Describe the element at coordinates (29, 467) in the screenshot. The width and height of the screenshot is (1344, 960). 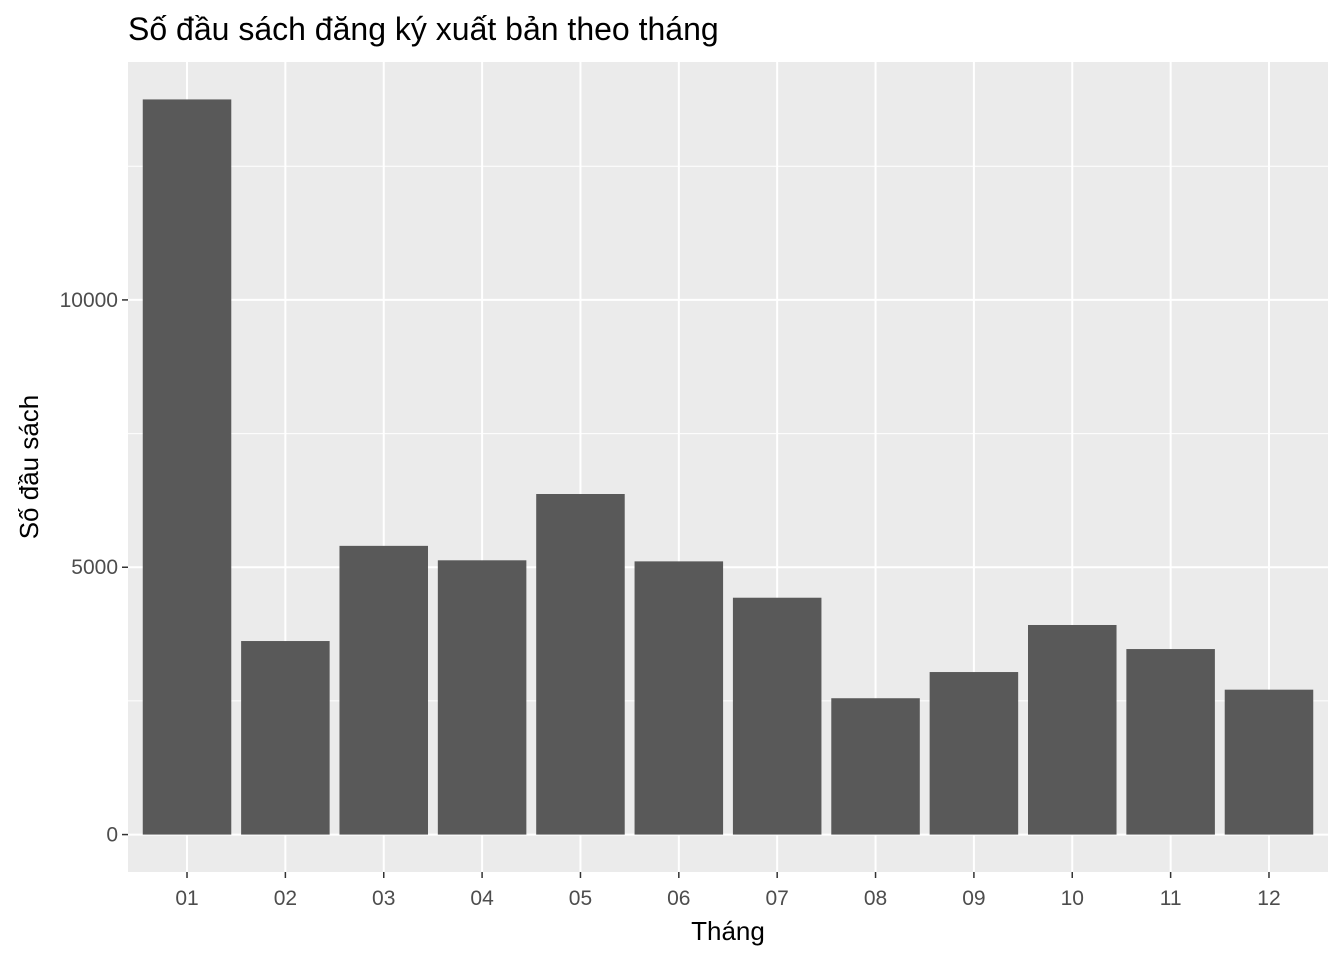
I see `y-axis-title: Số đầu sách` at that location.